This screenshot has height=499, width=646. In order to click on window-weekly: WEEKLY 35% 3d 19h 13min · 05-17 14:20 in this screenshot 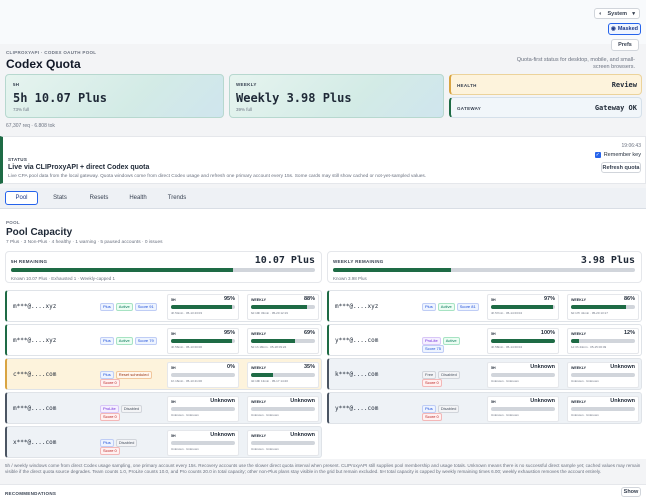, I will do `click(283, 375)`.